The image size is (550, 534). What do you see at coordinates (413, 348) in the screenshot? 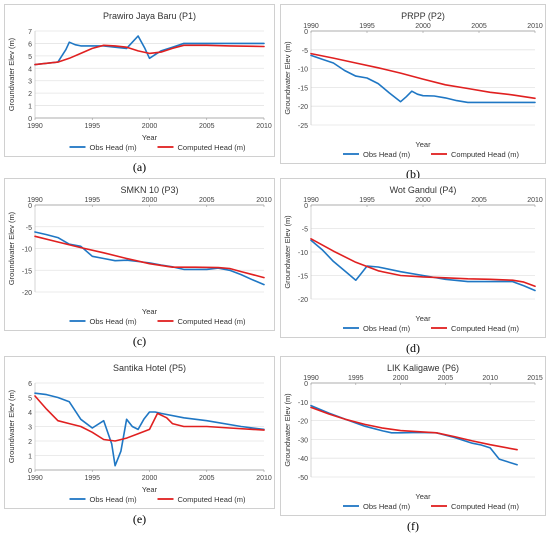
I see `panel-caption: (d)` at bounding box center [413, 348].